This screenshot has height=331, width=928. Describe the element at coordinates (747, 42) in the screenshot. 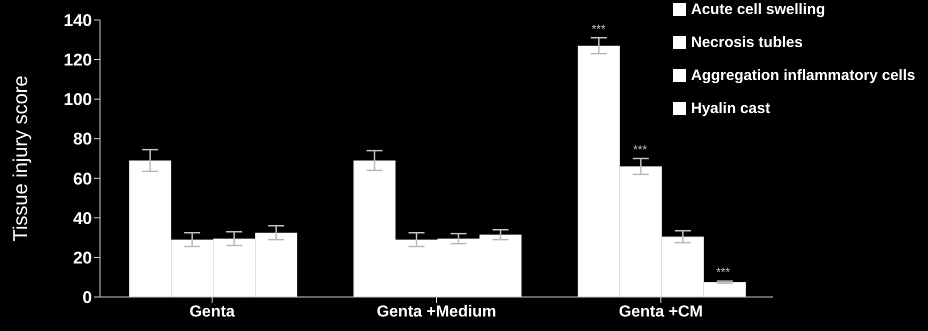

I see `legend-label: Necrosis tubles` at that location.